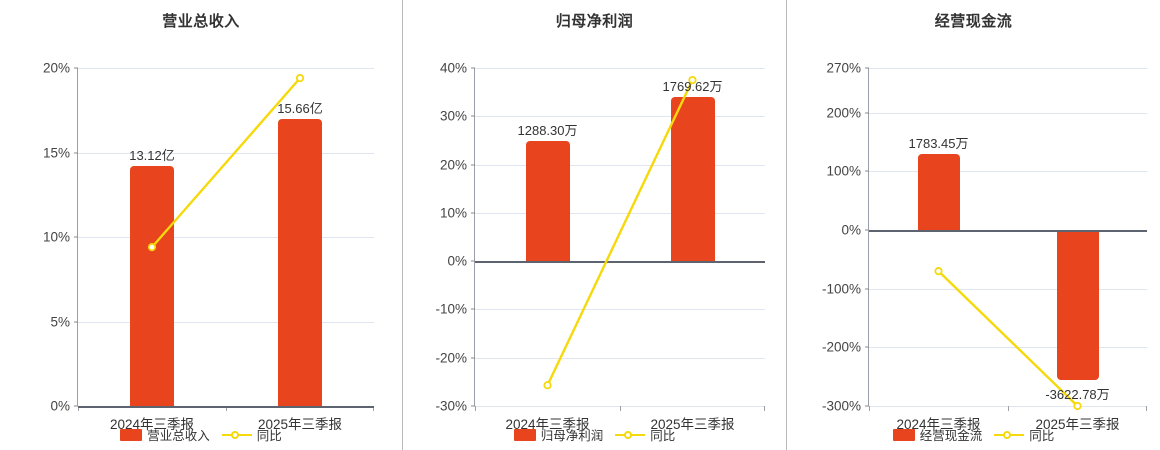 The height and width of the screenshot is (450, 1160). I want to click on legend-operating-cashflow: 经营现金流 同比, so click(973, 434).